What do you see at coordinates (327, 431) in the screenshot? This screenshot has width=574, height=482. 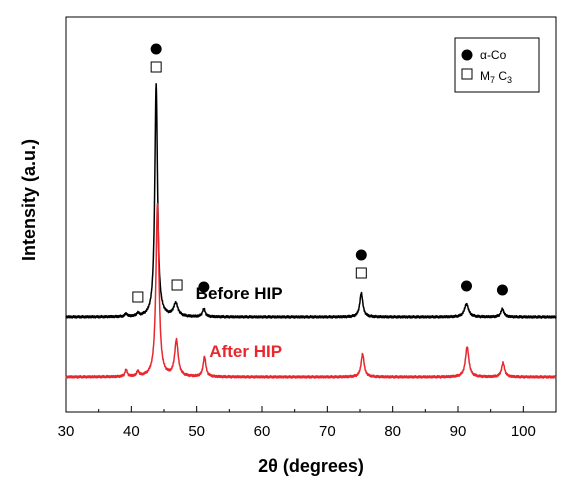 I see `x-tick-label: 70` at bounding box center [327, 431].